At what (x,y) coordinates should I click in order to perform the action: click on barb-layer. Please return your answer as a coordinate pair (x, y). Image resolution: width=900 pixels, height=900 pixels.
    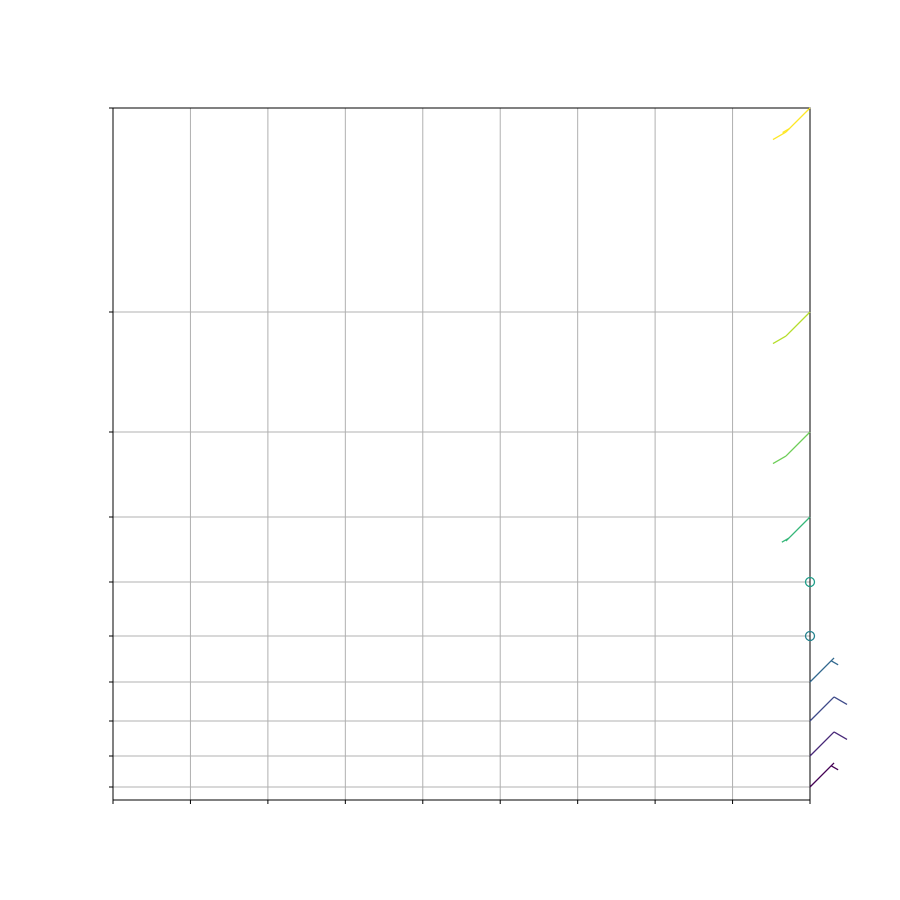
    Looking at the image, I should click on (810, 447).